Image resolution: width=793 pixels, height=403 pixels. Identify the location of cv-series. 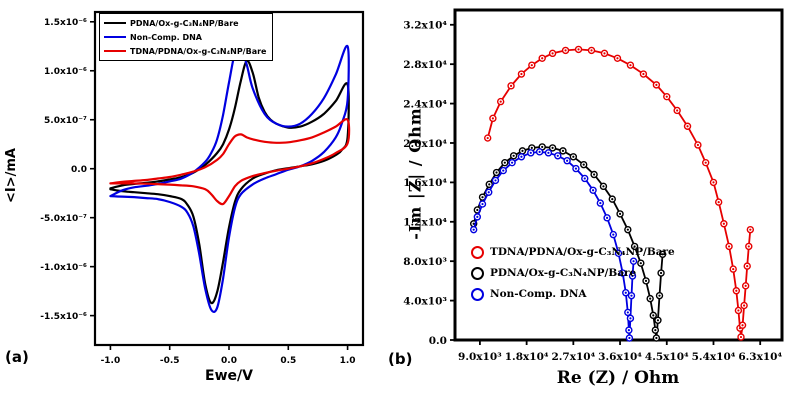
(230, 162).